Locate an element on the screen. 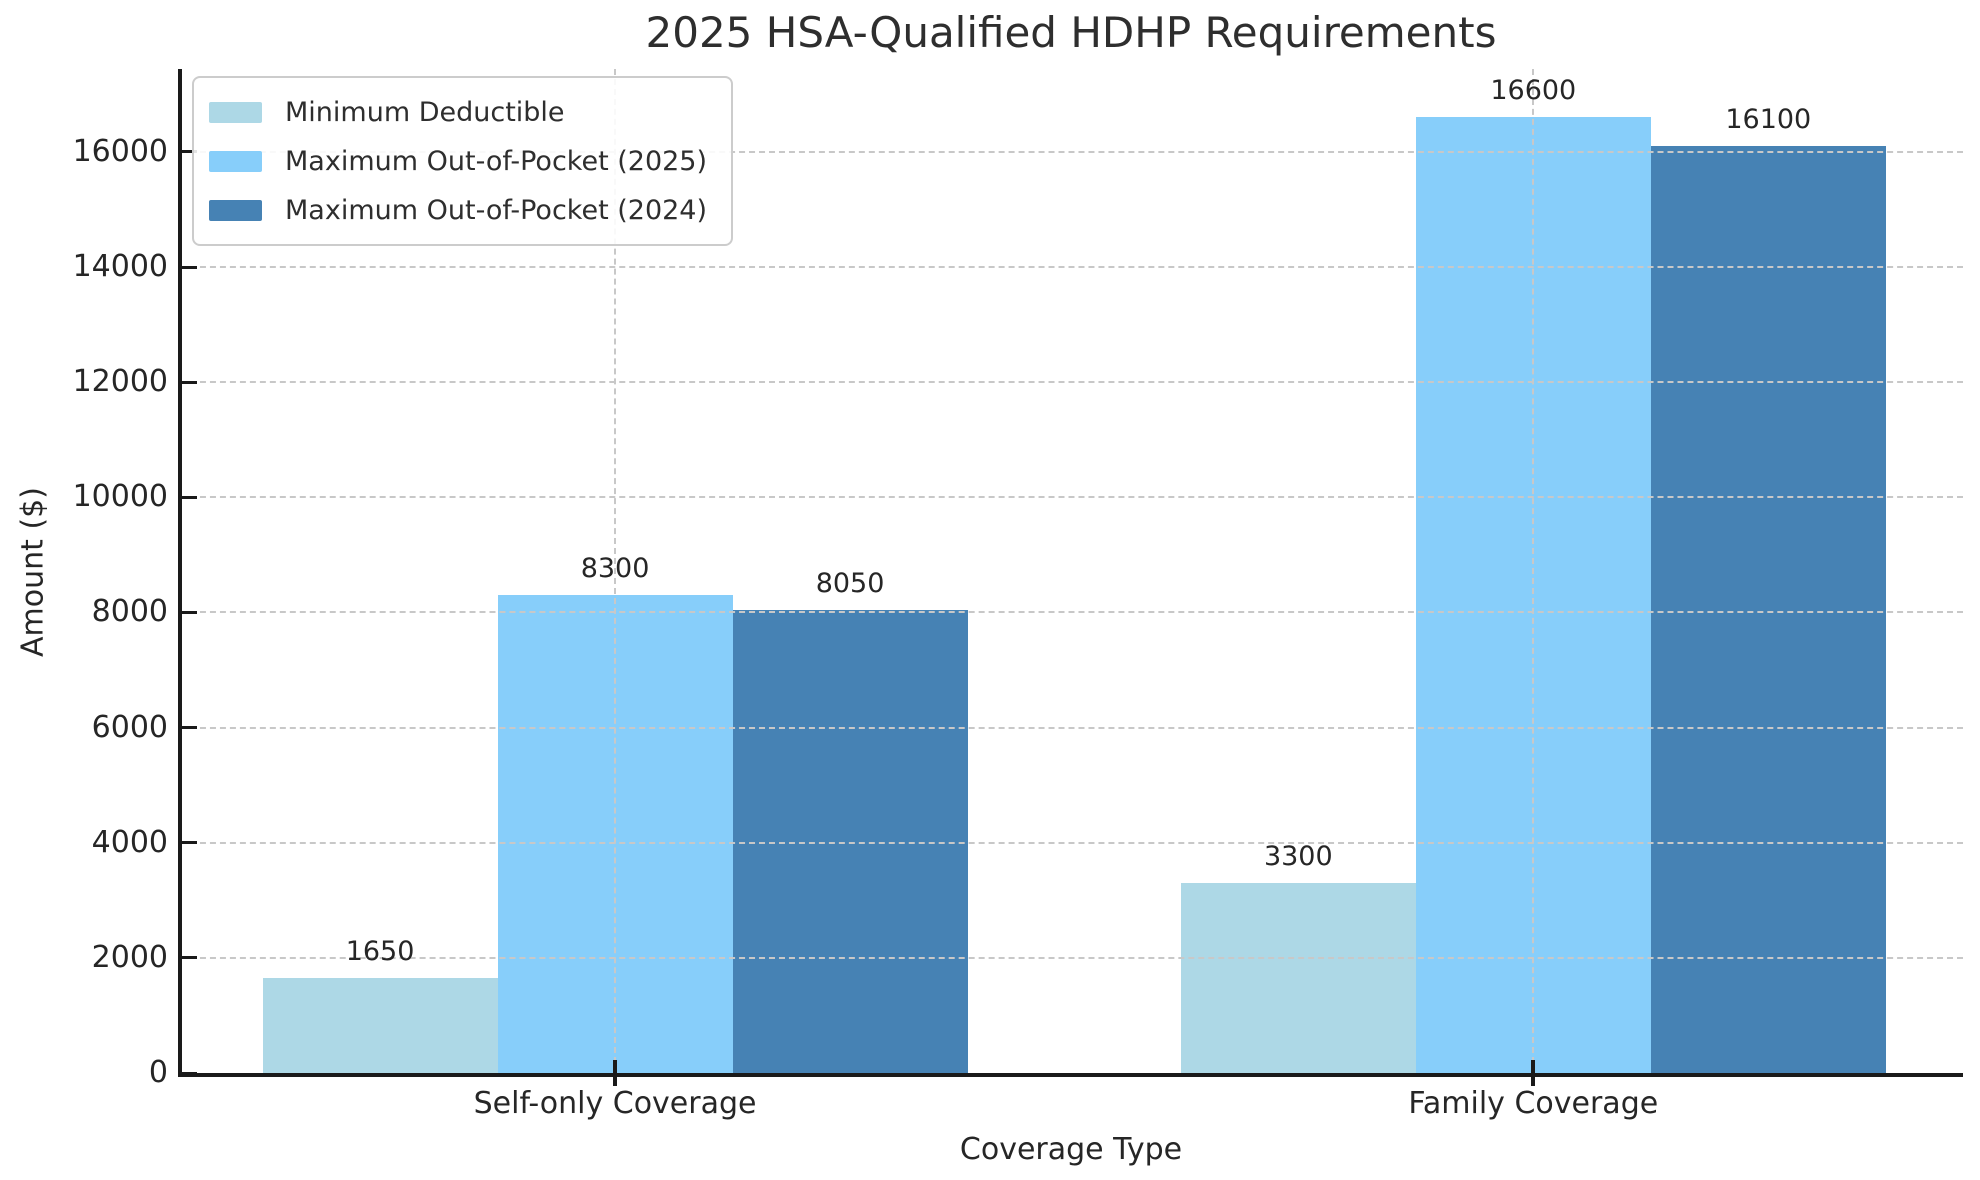 This screenshot has width=1980, height=1180. bar-value-label: 1650 is located at coordinates (380, 951).